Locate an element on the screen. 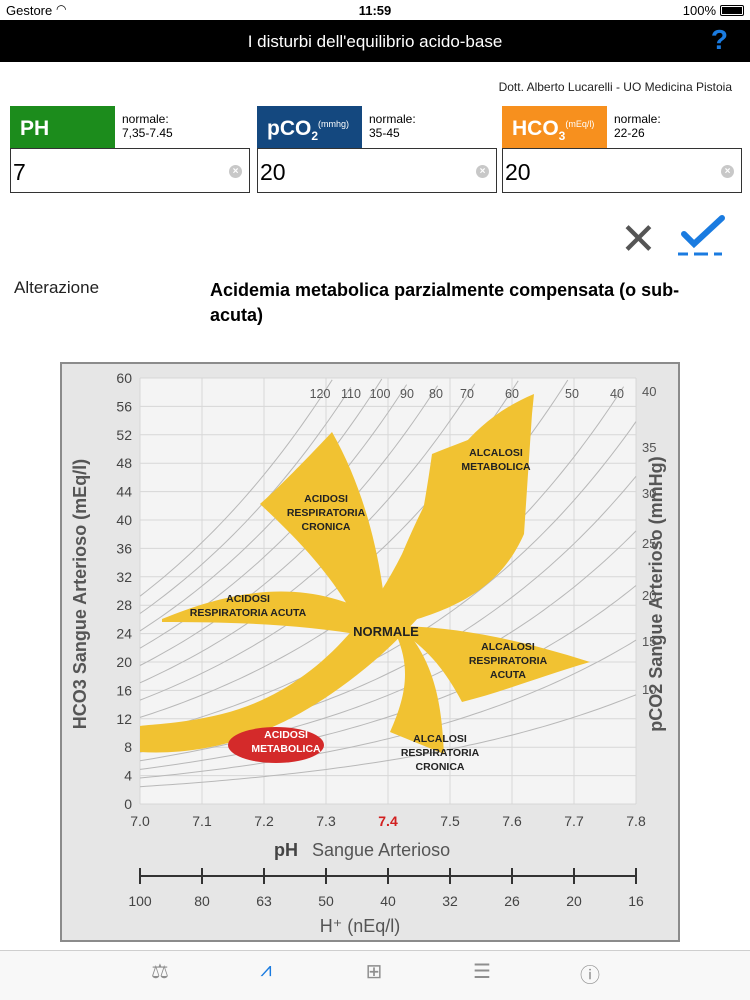 Image resolution: width=750 pixels, height=1000 pixels. h-scale-label: 26 is located at coordinates (512, 901).